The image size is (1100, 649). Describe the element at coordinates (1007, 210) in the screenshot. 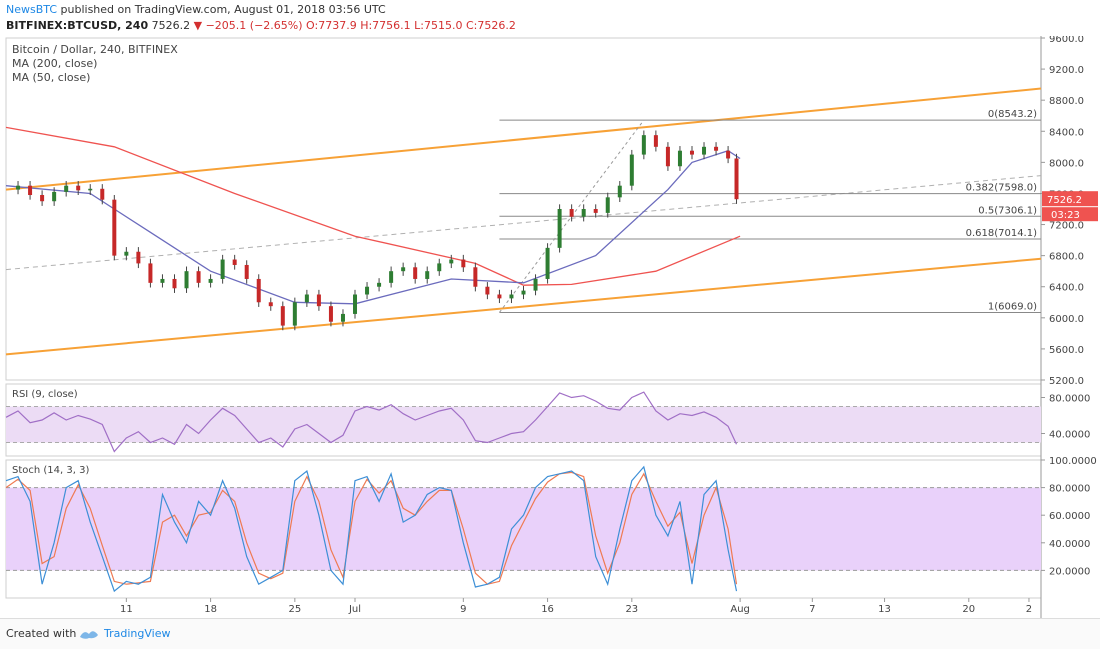

I see `fib-label: 0.5(7306.1)` at that location.